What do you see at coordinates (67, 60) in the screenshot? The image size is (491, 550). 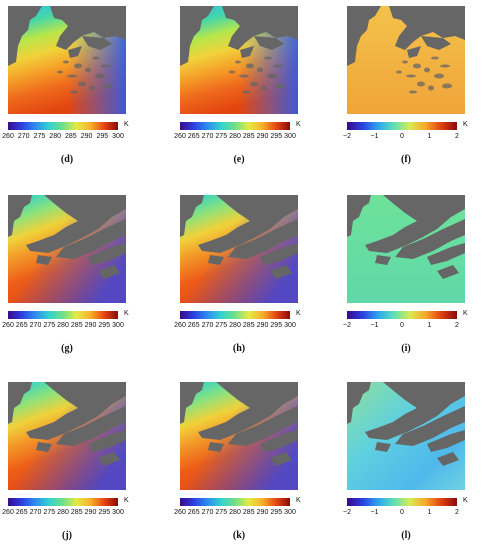 I see `map-panel-d` at bounding box center [67, 60].